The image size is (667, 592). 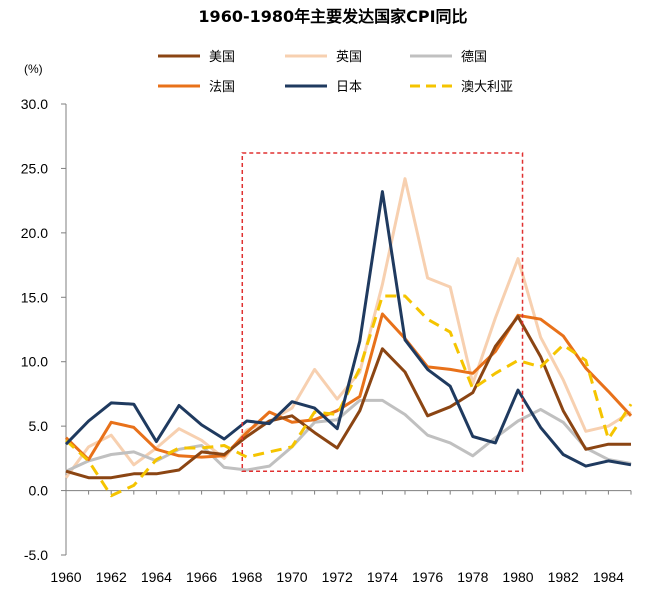 What do you see at coordinates (246, 577) in the screenshot?
I see `x-tick-label: 1968` at bounding box center [246, 577].